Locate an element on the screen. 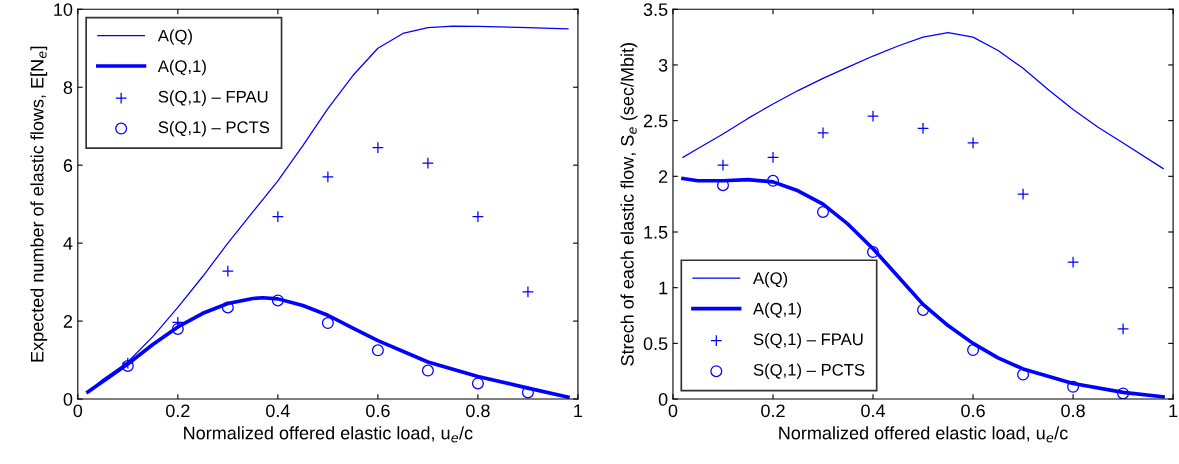  y-tick-label: 3 is located at coordinates (663, 65).